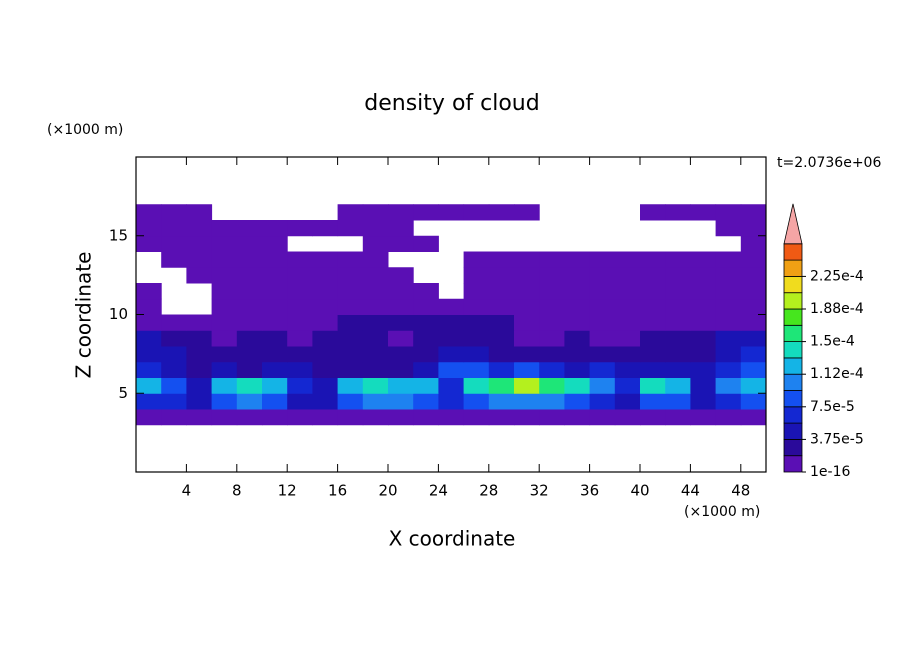 The image size is (904, 654). Describe the element at coordinates (451, 103) in the screenshot. I see `chart-title: density of cloud` at that location.